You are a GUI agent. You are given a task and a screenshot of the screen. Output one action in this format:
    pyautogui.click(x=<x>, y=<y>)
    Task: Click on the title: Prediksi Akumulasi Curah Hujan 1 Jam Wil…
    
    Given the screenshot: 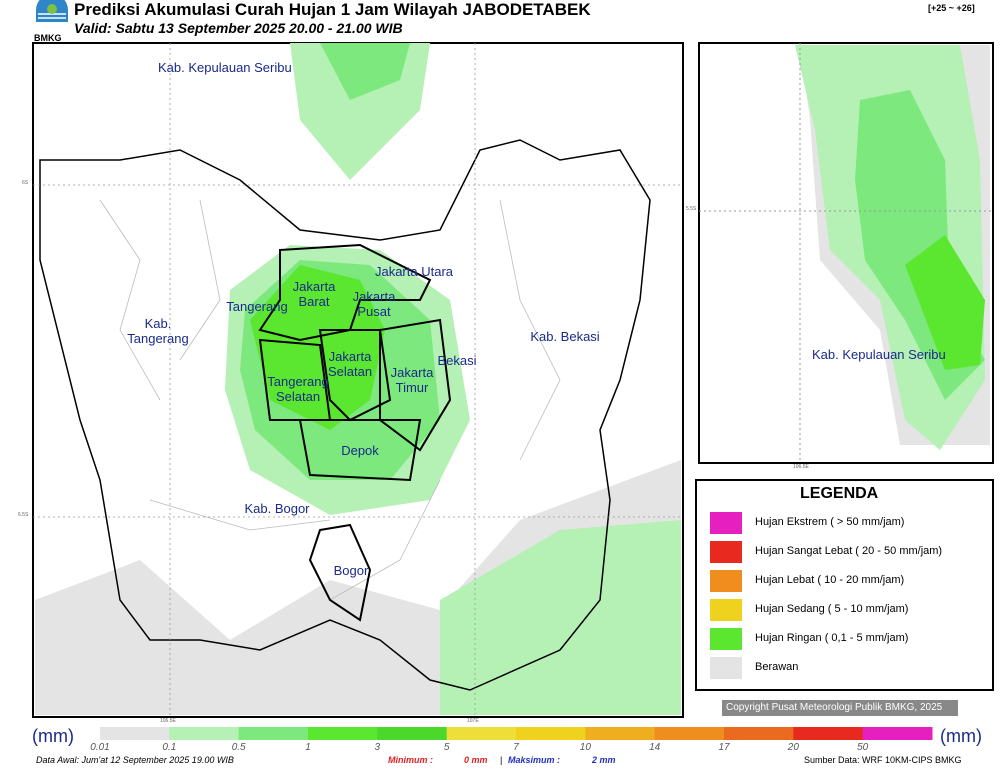 What is the action you would take?
    pyautogui.click(x=332, y=9)
    